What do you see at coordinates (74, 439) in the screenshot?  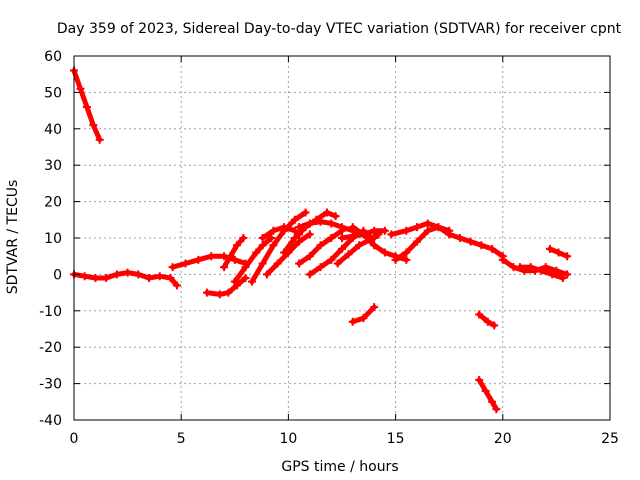 I see `x-tick-label: 0` at bounding box center [74, 439].